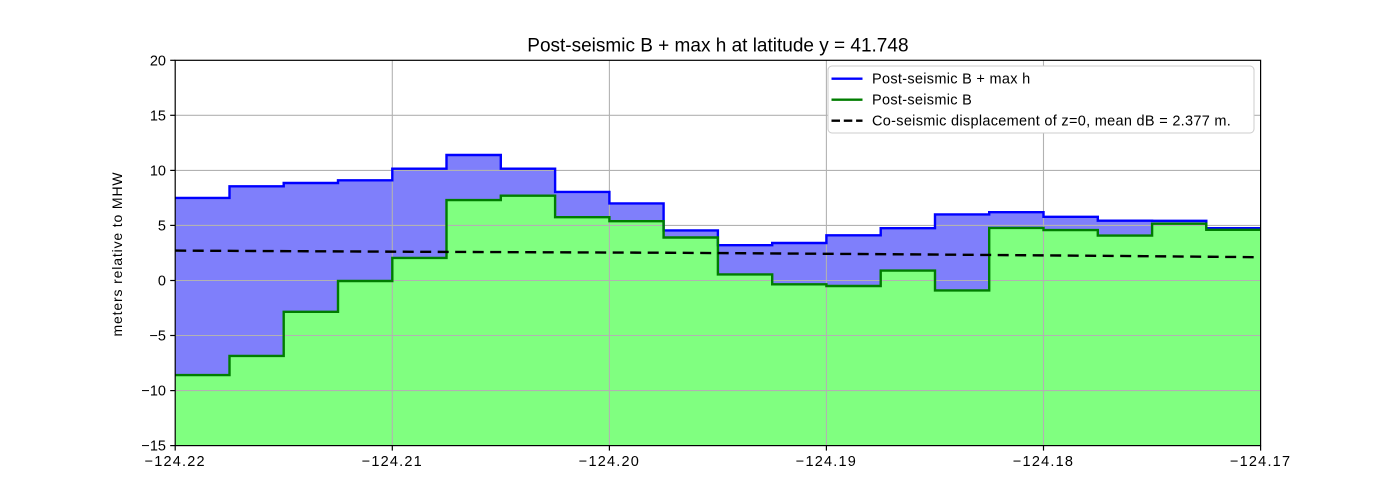 This screenshot has height=500, width=1400. I want to click on svg-text: −124.18, so click(1043, 462).